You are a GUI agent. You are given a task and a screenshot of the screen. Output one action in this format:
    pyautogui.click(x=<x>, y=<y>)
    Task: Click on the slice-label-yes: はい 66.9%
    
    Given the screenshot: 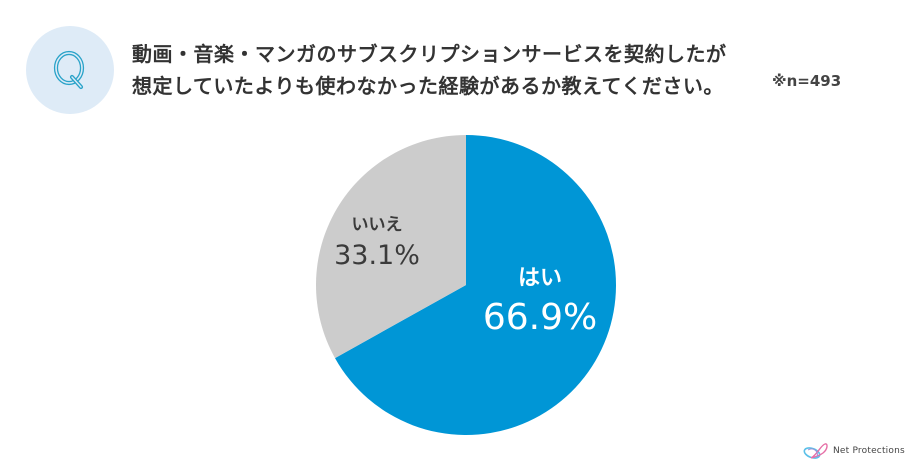 What is the action you would take?
    pyautogui.click(x=540, y=303)
    